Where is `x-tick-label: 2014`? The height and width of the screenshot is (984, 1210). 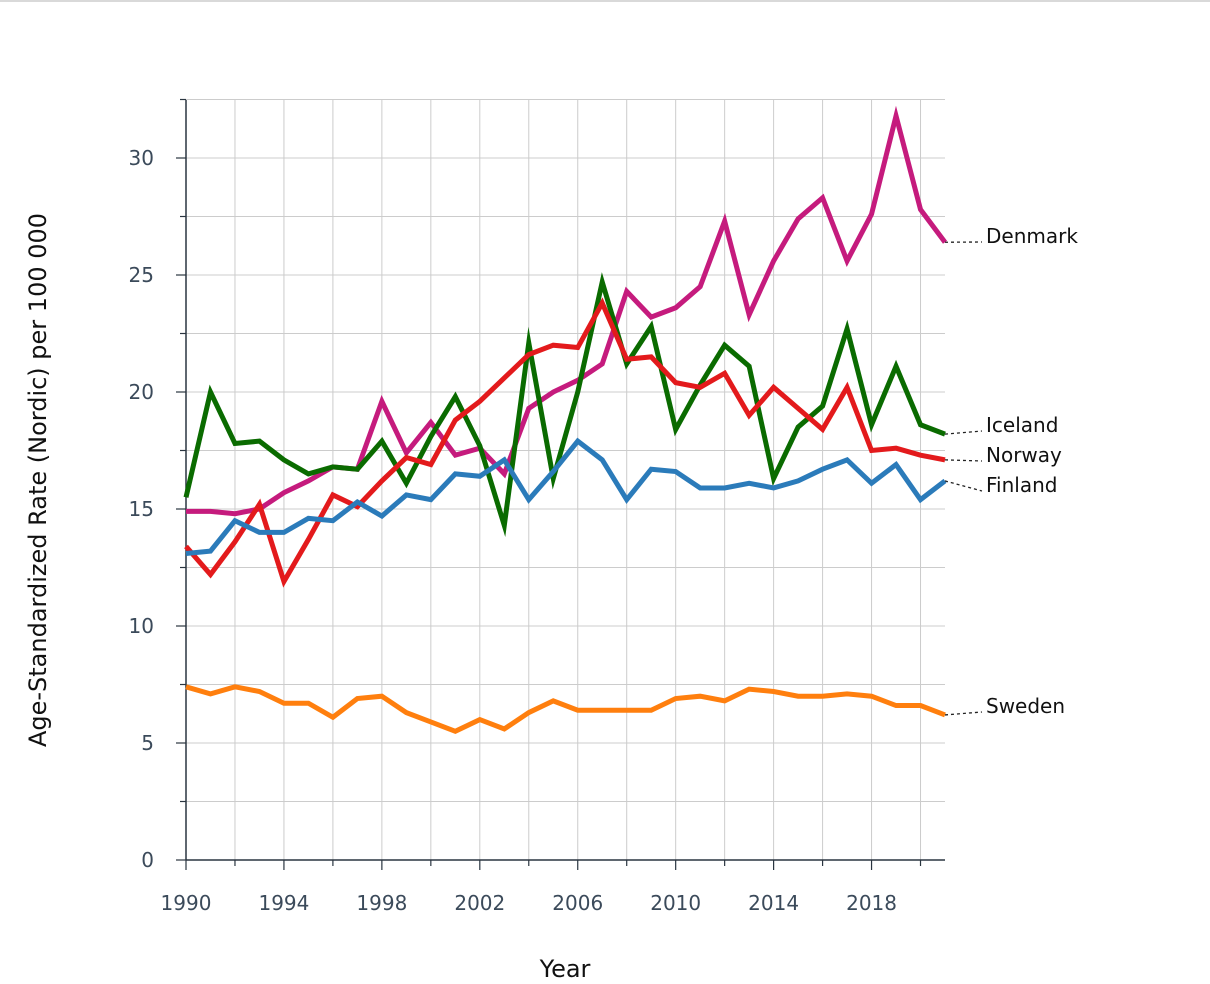 x-tick-label: 2014 is located at coordinates (773, 903).